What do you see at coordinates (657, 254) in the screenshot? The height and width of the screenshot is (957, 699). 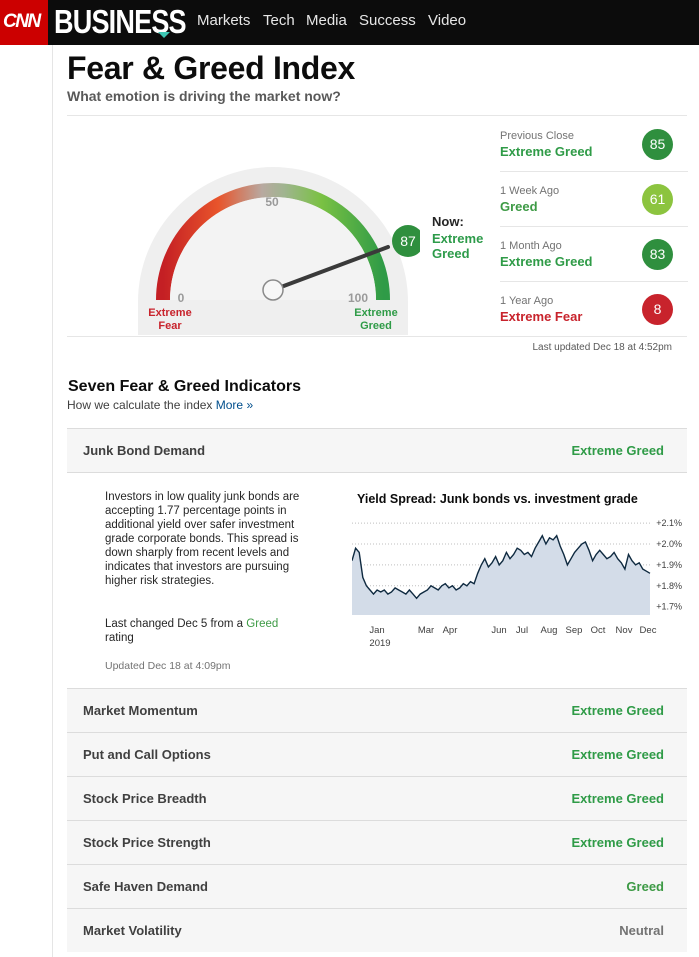 I see `history-badge-1-month: 83` at bounding box center [657, 254].